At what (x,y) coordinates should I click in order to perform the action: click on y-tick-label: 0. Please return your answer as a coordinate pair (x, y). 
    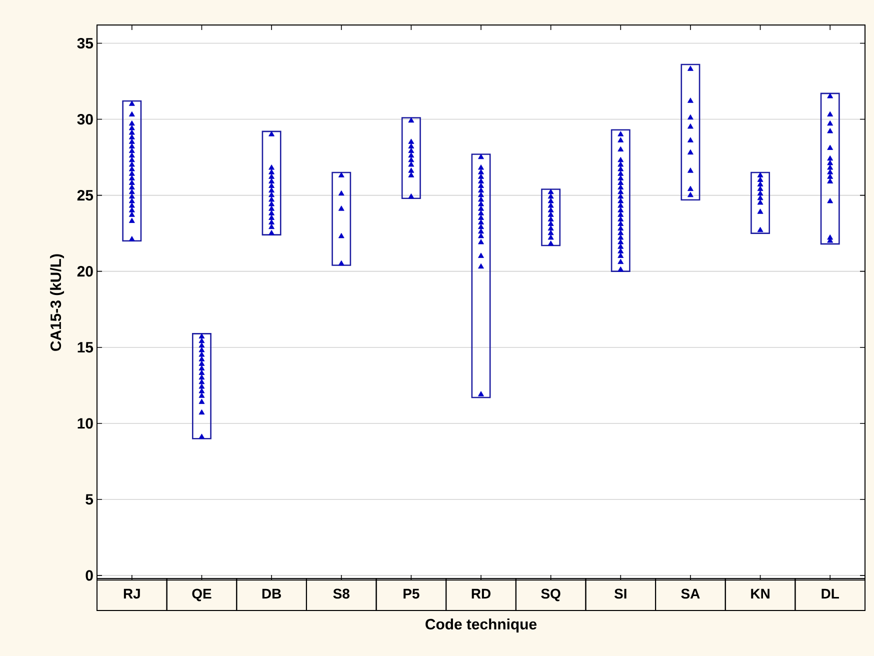
    Looking at the image, I should click on (89, 575).